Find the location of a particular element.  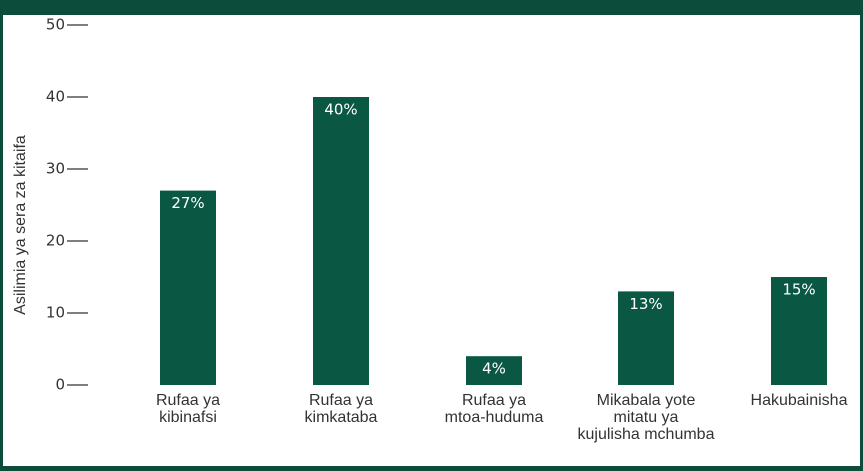

y-tick-label: 50 is located at coordinates (55, 25).